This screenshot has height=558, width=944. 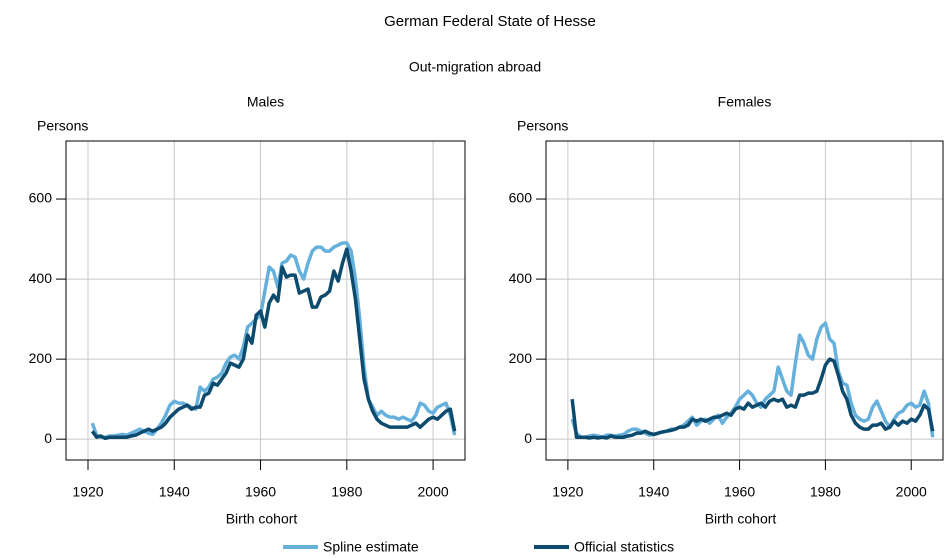 I want to click on legend-label: Official statistics, so click(x=624, y=547).